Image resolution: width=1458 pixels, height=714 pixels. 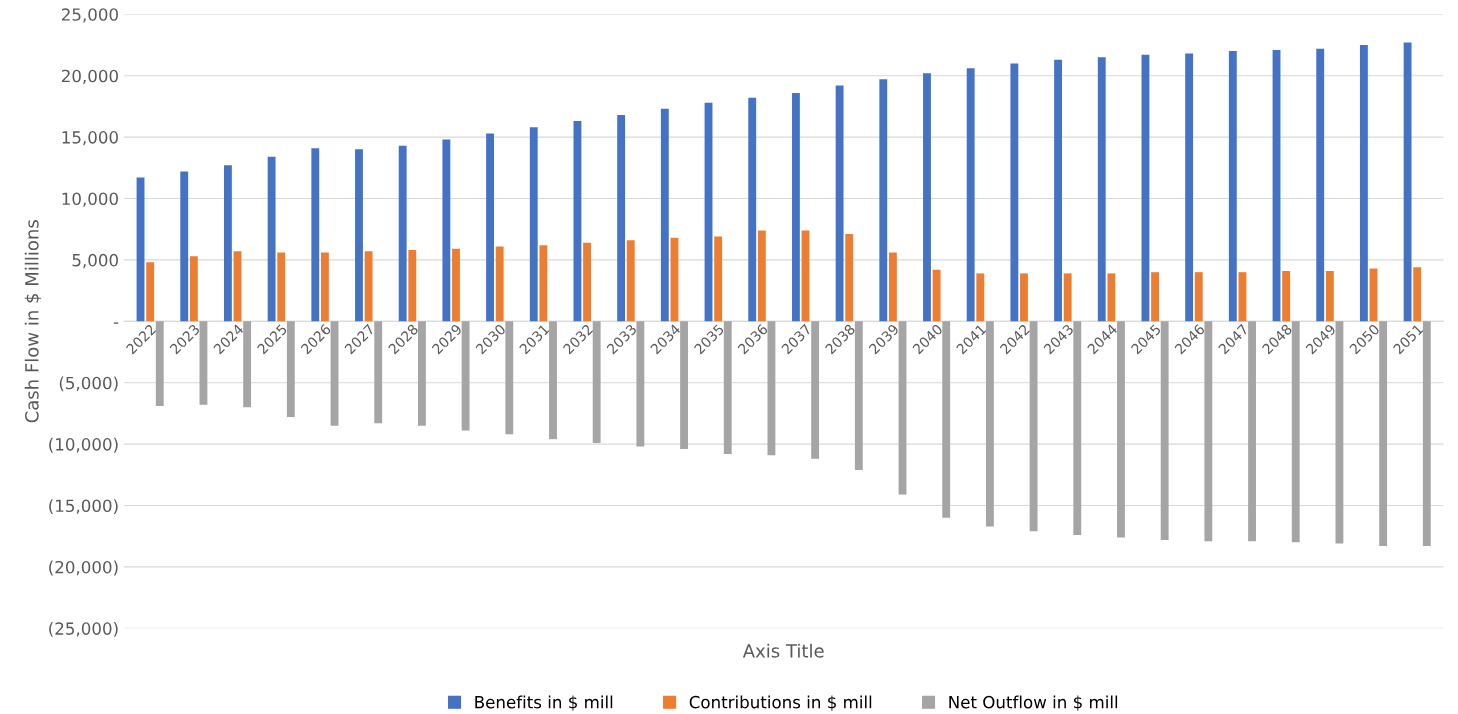 What do you see at coordinates (780, 703) in the screenshot?
I see `legend-label: Contributions in $ mill` at bounding box center [780, 703].